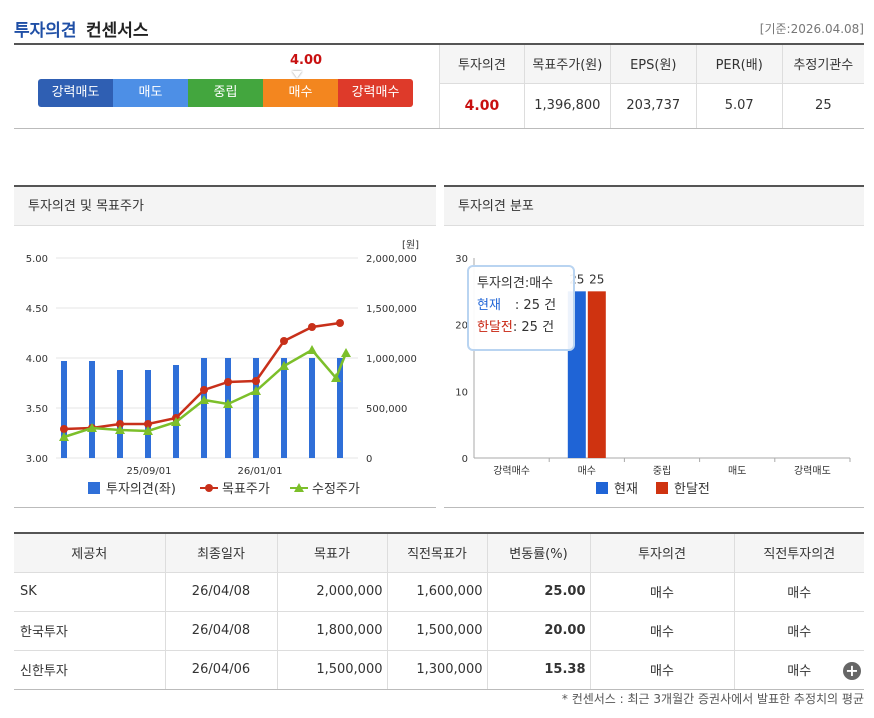 The height and width of the screenshot is (718, 874). What do you see at coordinates (37, 359) in the screenshot?
I see `left-tick-label: 4.00` at bounding box center [37, 359].